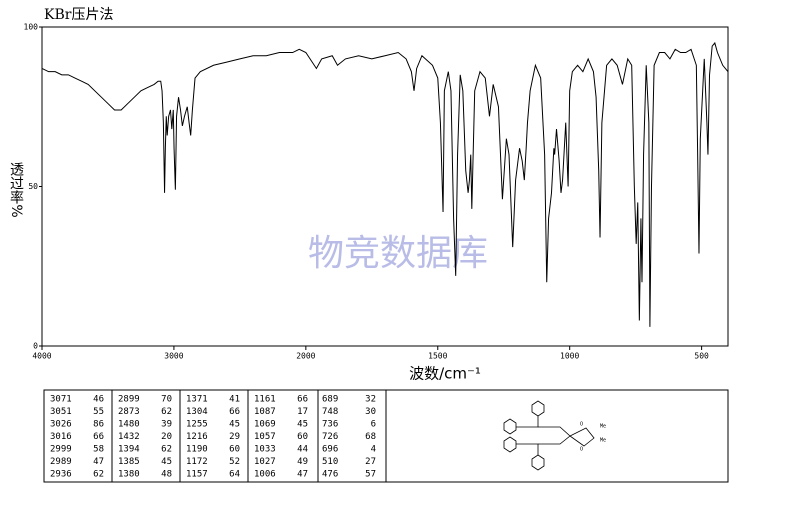  Describe the element at coordinates (330, 437) in the screenshot. I see `peak-wavenumber: 726` at that location.